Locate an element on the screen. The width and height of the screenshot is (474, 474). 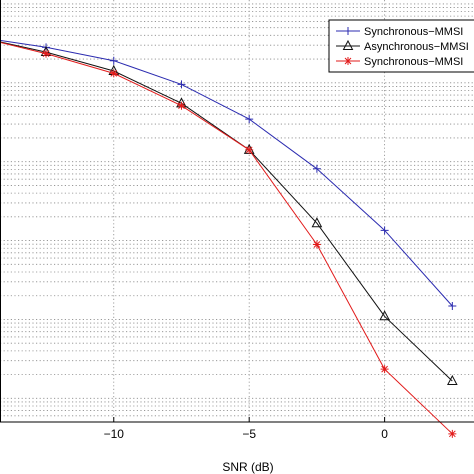
x-tick-label: 0 is located at coordinates (384, 434).